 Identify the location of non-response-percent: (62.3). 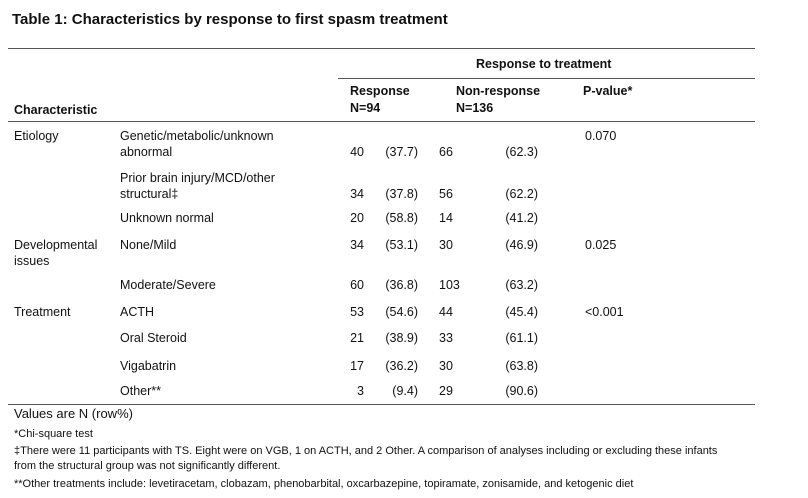
(521, 152).